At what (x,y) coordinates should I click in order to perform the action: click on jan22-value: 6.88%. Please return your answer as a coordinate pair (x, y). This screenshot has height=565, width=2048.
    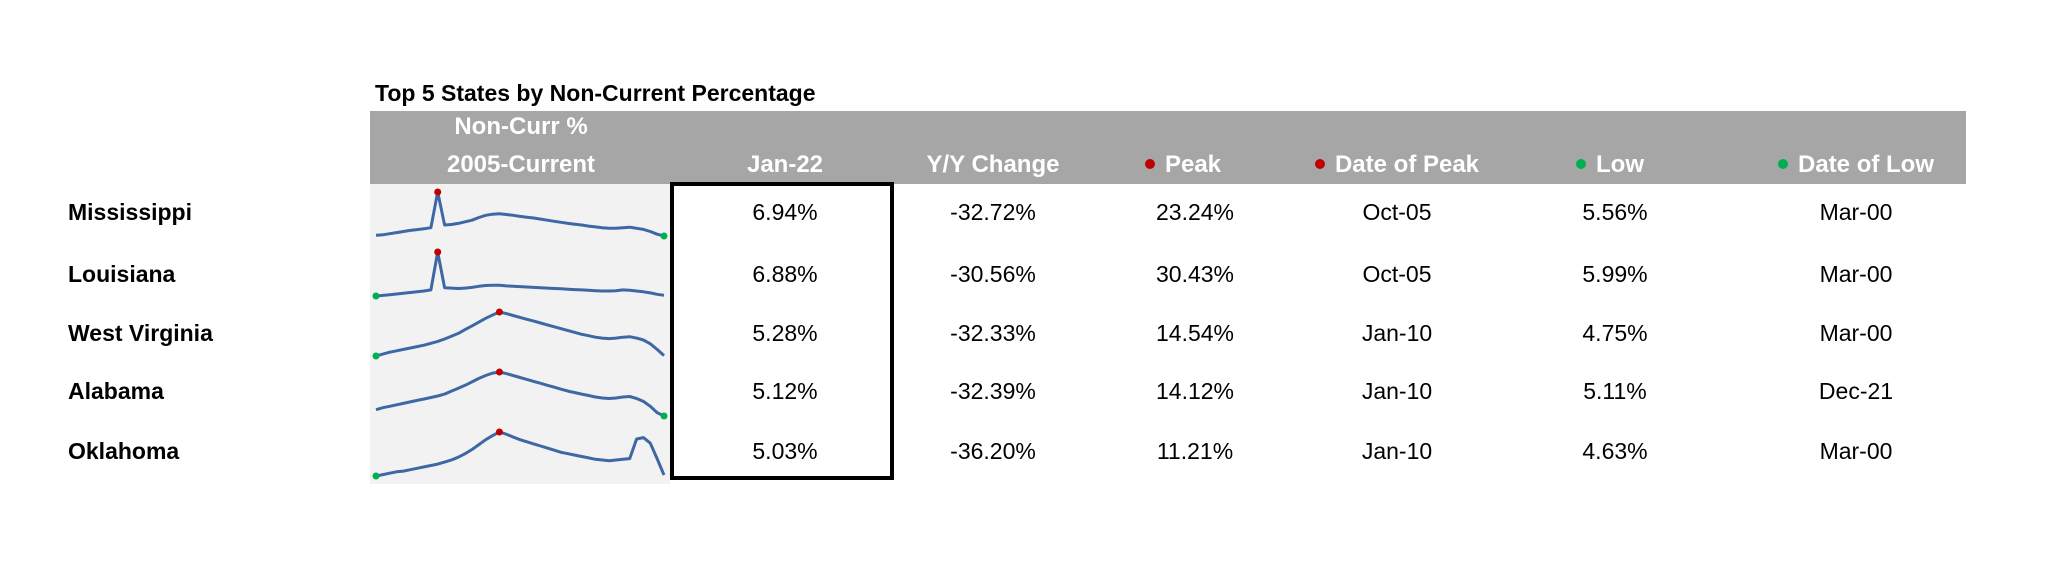
    Looking at the image, I should click on (785, 274).